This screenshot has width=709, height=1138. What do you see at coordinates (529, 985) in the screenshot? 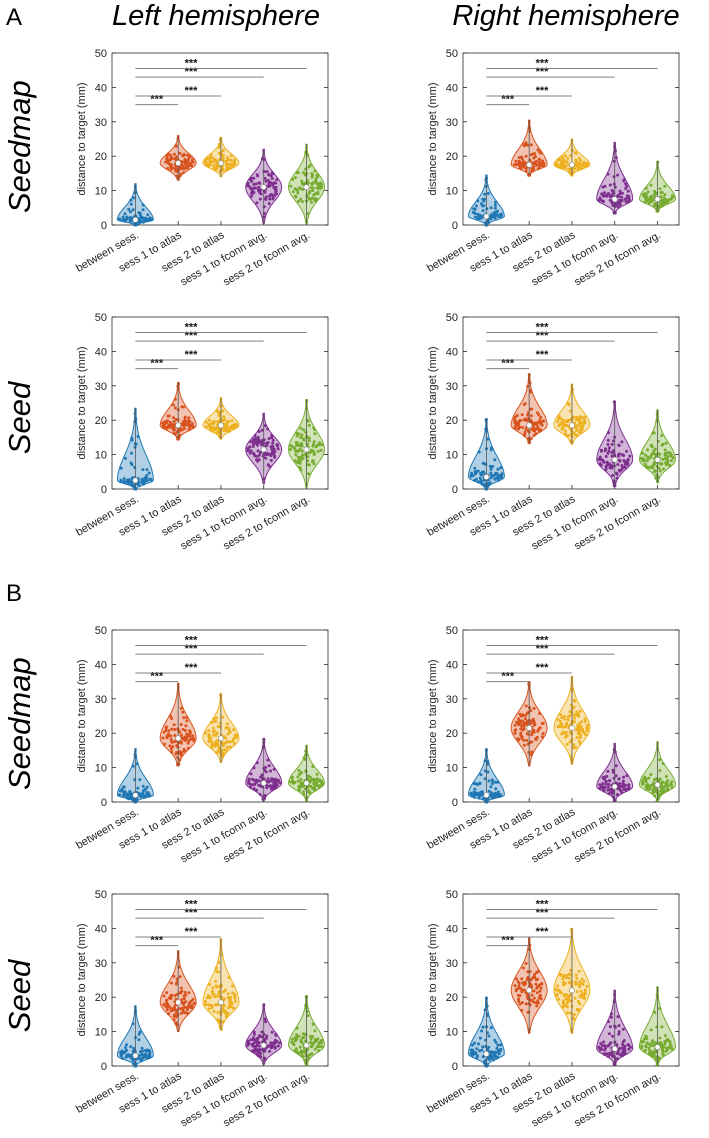
I see `violin-sess-1-to-atlas` at bounding box center [529, 985].